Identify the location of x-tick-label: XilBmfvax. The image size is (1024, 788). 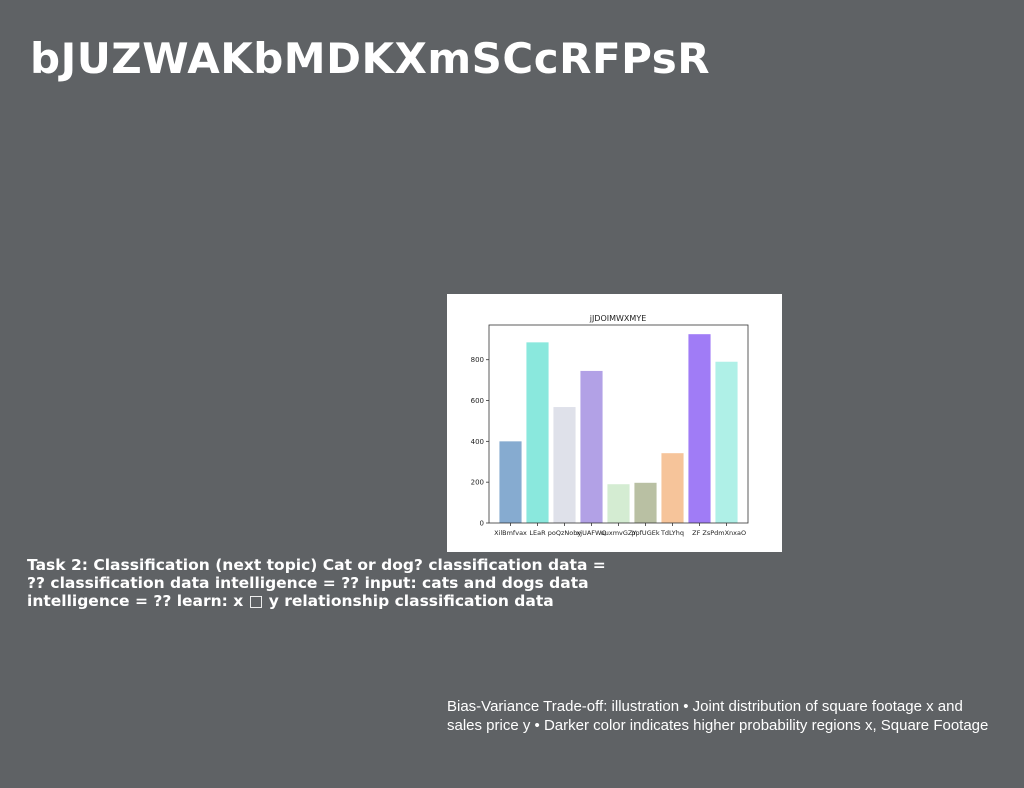
(510, 533).